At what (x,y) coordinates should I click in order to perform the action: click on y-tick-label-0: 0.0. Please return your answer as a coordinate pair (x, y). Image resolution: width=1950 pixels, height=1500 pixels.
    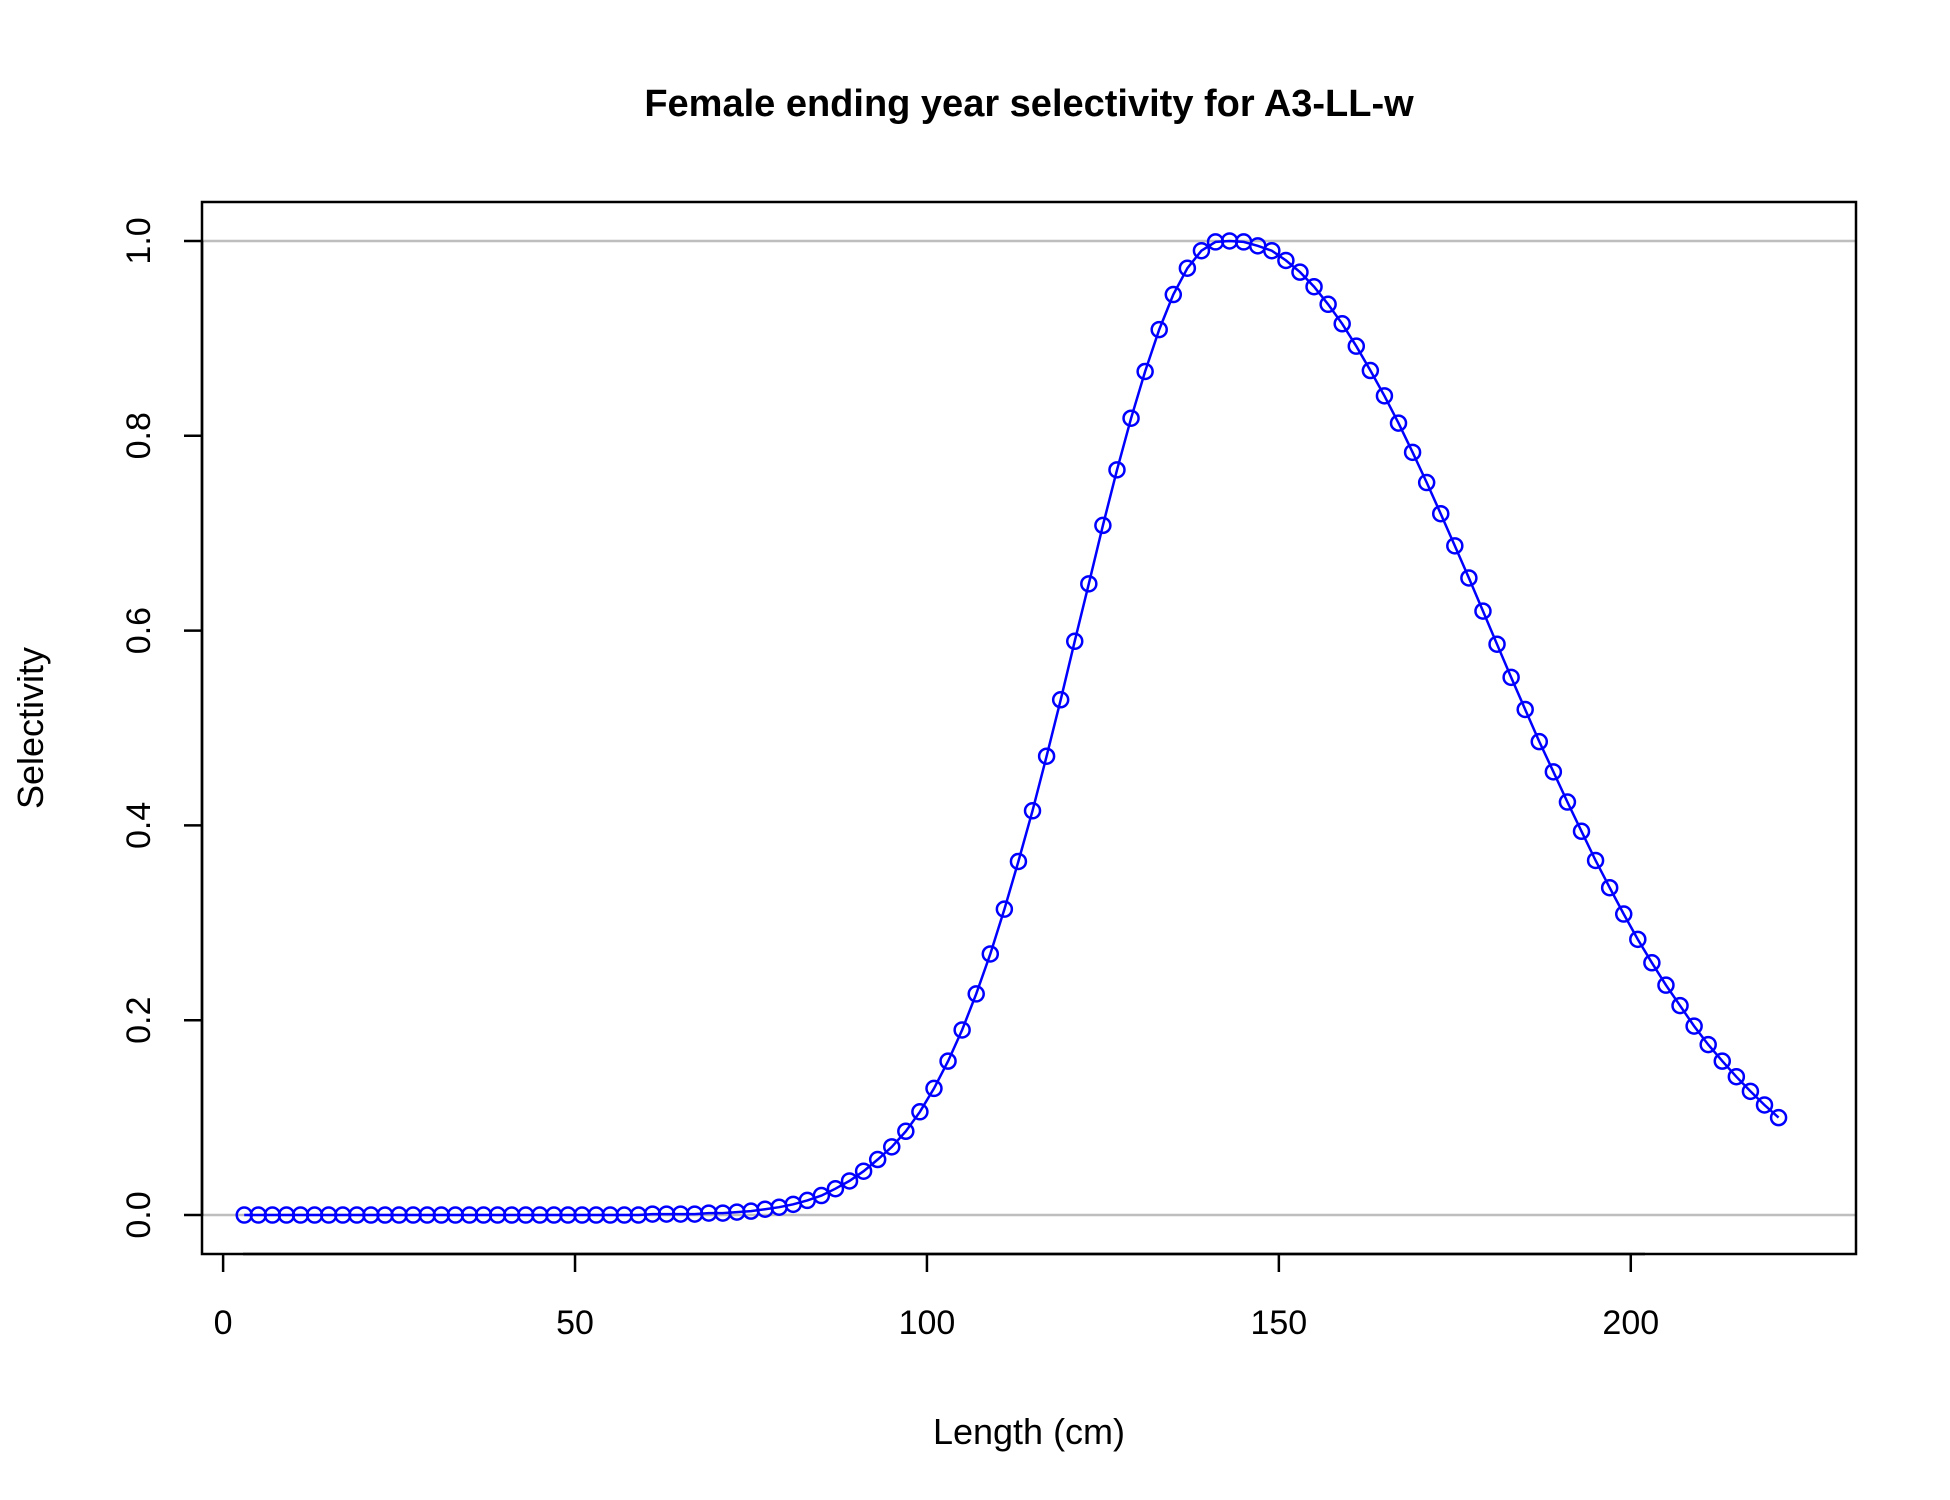
    Looking at the image, I should click on (139, 1214).